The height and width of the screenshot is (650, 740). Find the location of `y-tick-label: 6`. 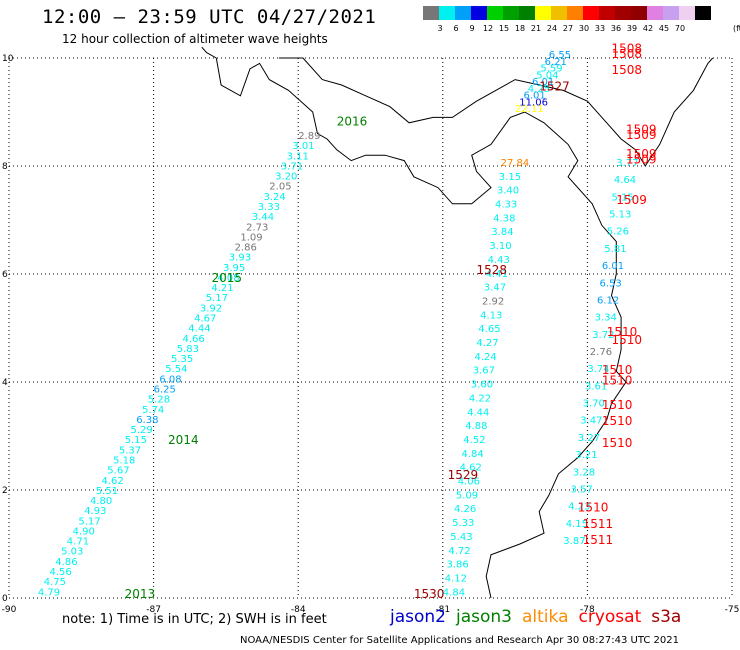

y-tick-label: 6 is located at coordinates (5, 275).